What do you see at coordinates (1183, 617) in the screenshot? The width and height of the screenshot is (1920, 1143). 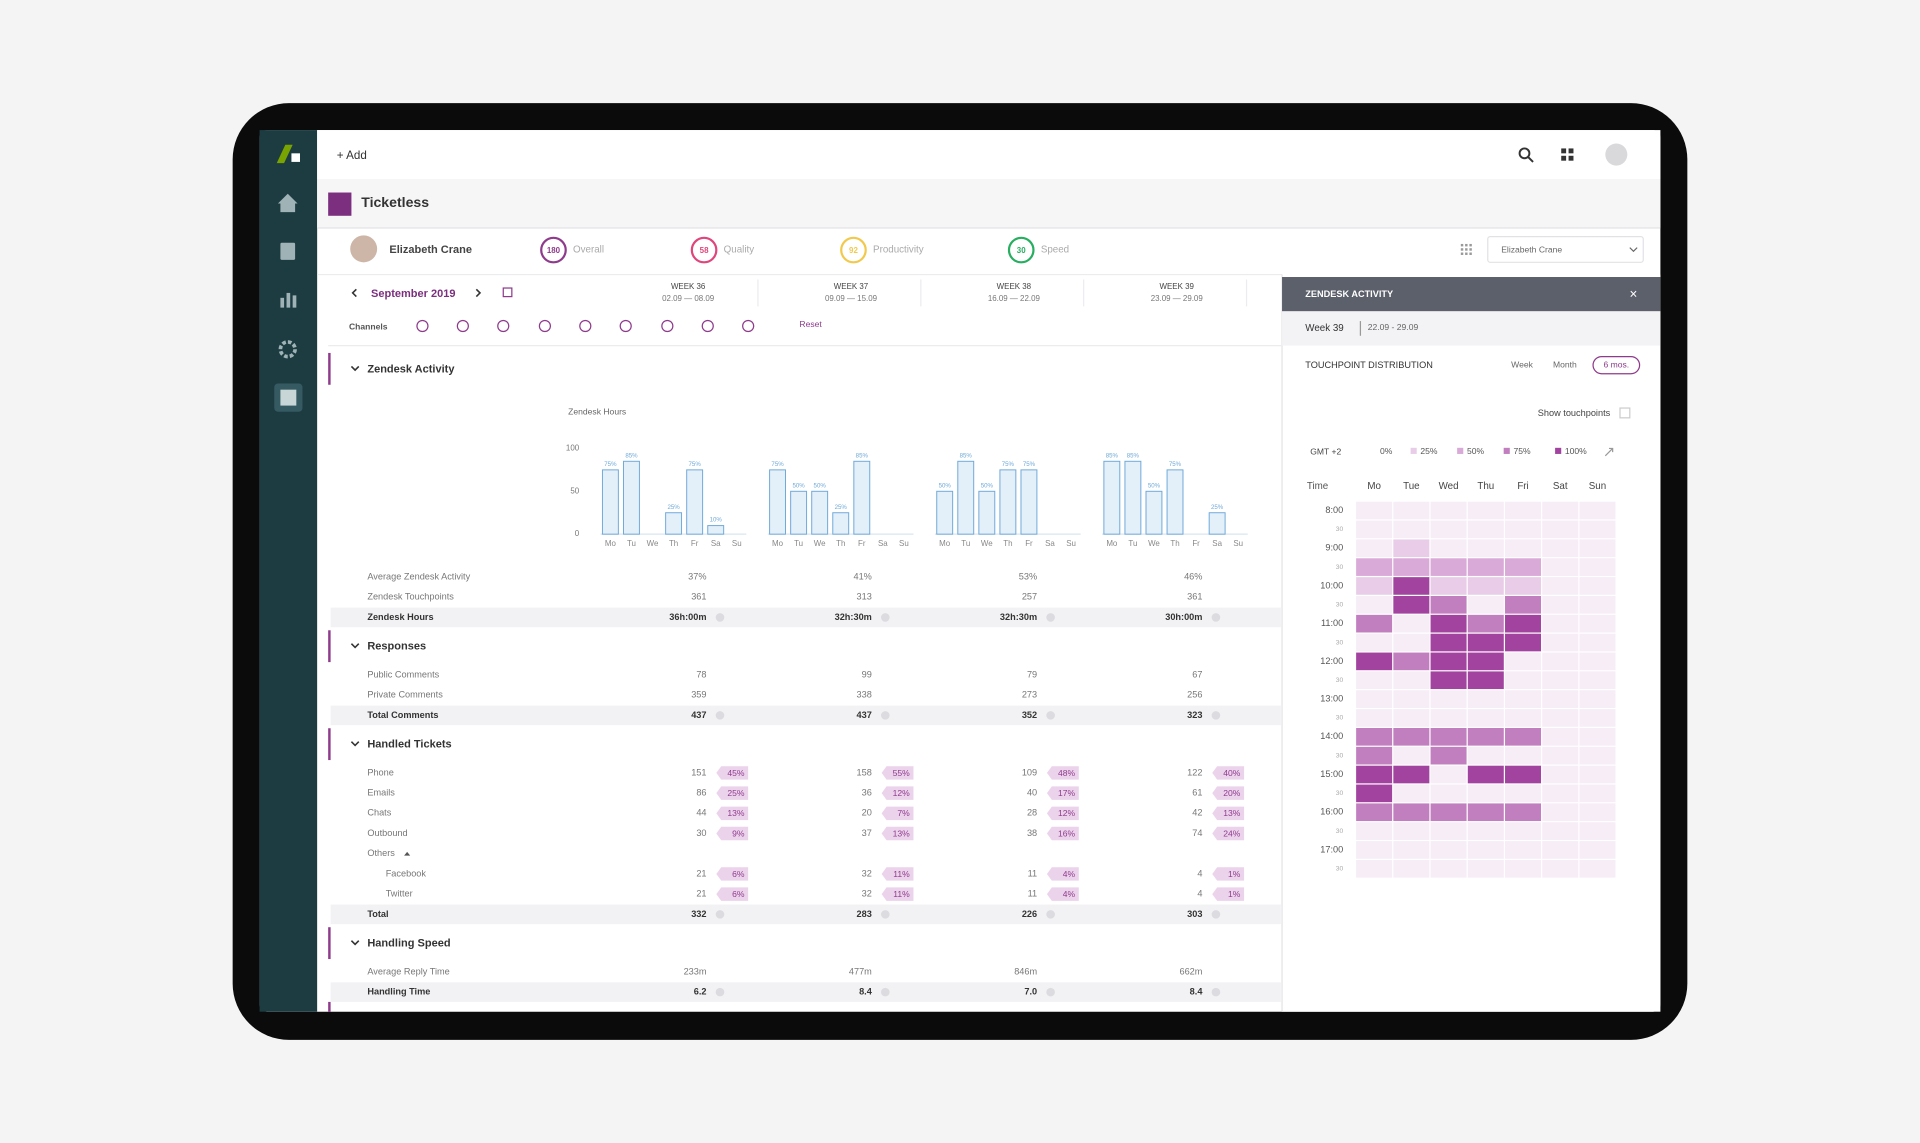 I see `row-value: 30h:00m` at bounding box center [1183, 617].